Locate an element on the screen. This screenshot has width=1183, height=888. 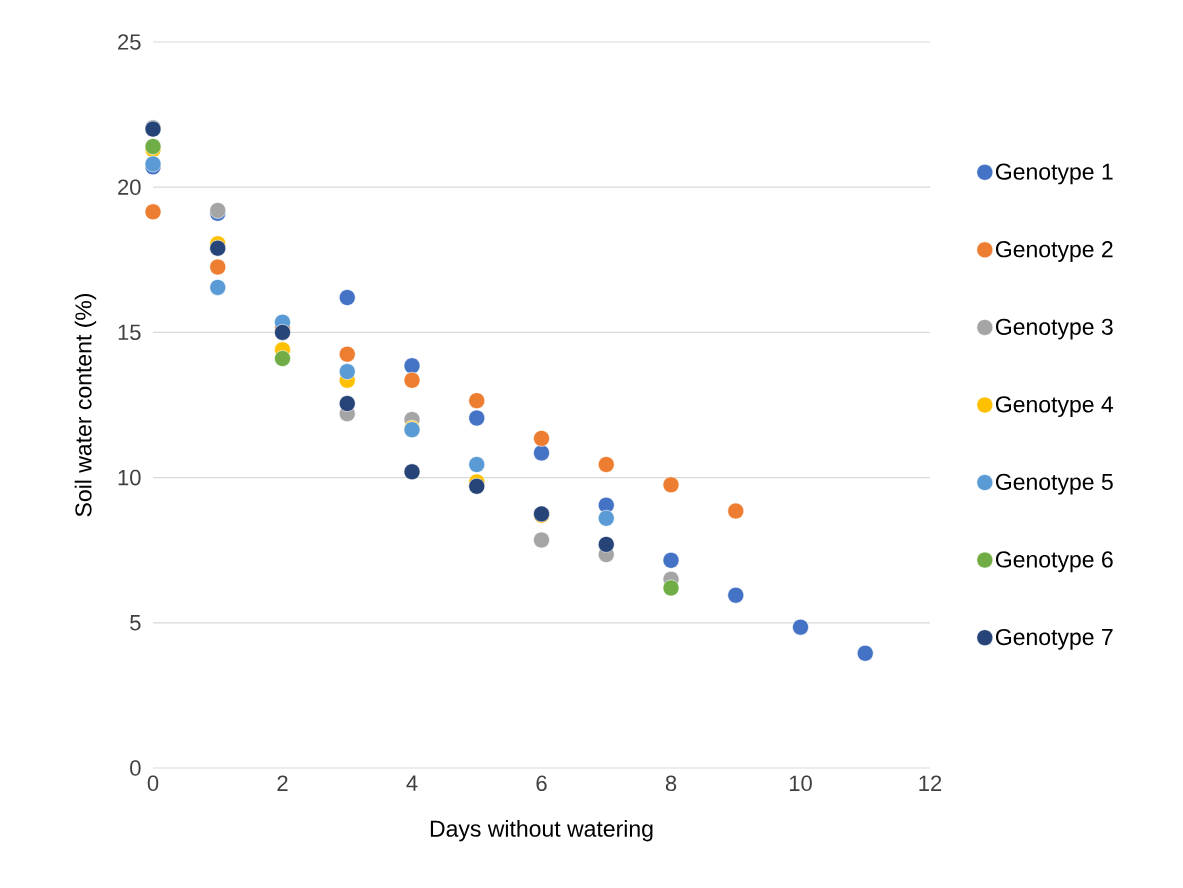
x-tick-label: 12 is located at coordinates (930, 783).